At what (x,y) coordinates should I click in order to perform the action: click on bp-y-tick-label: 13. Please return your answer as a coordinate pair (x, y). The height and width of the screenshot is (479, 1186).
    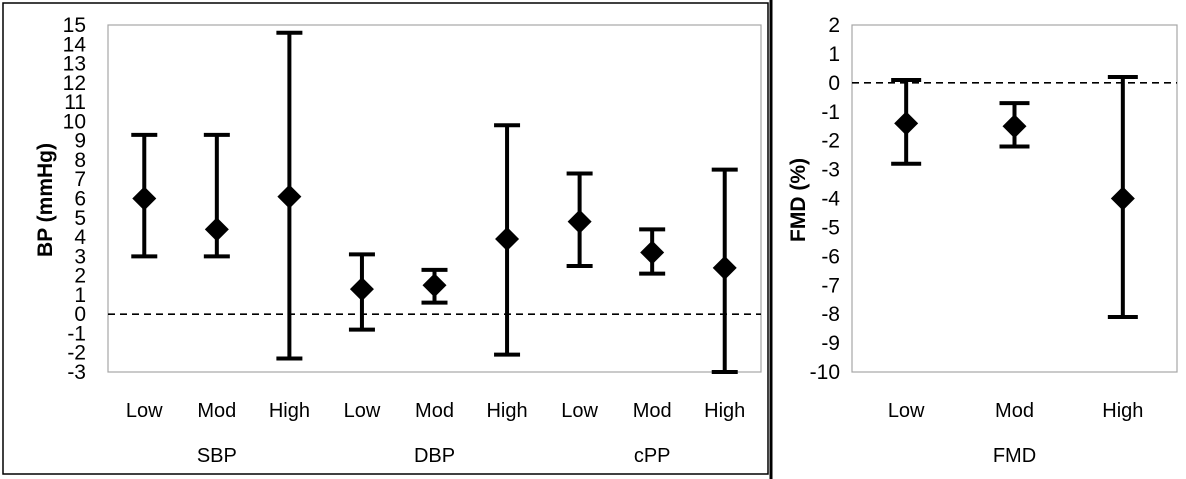
    Looking at the image, I should click on (74, 64).